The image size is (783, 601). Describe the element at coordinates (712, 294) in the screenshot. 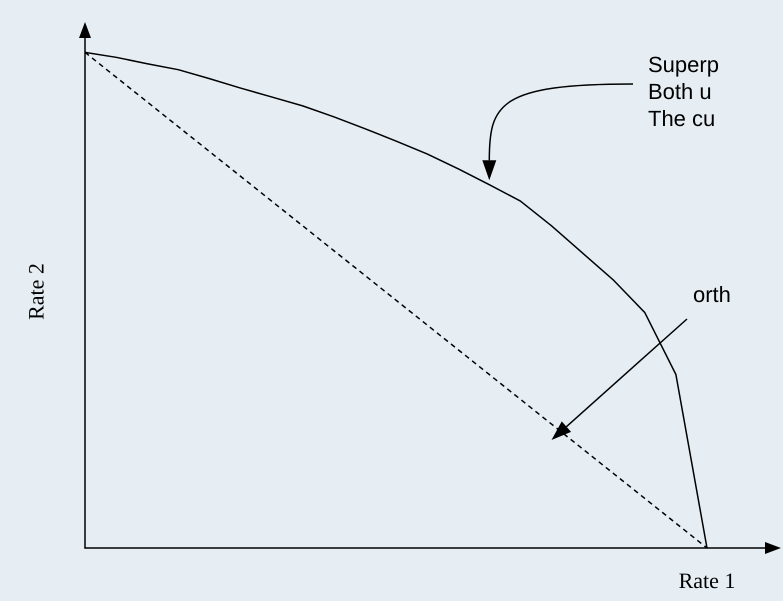

I see `annotation: orth` at that location.